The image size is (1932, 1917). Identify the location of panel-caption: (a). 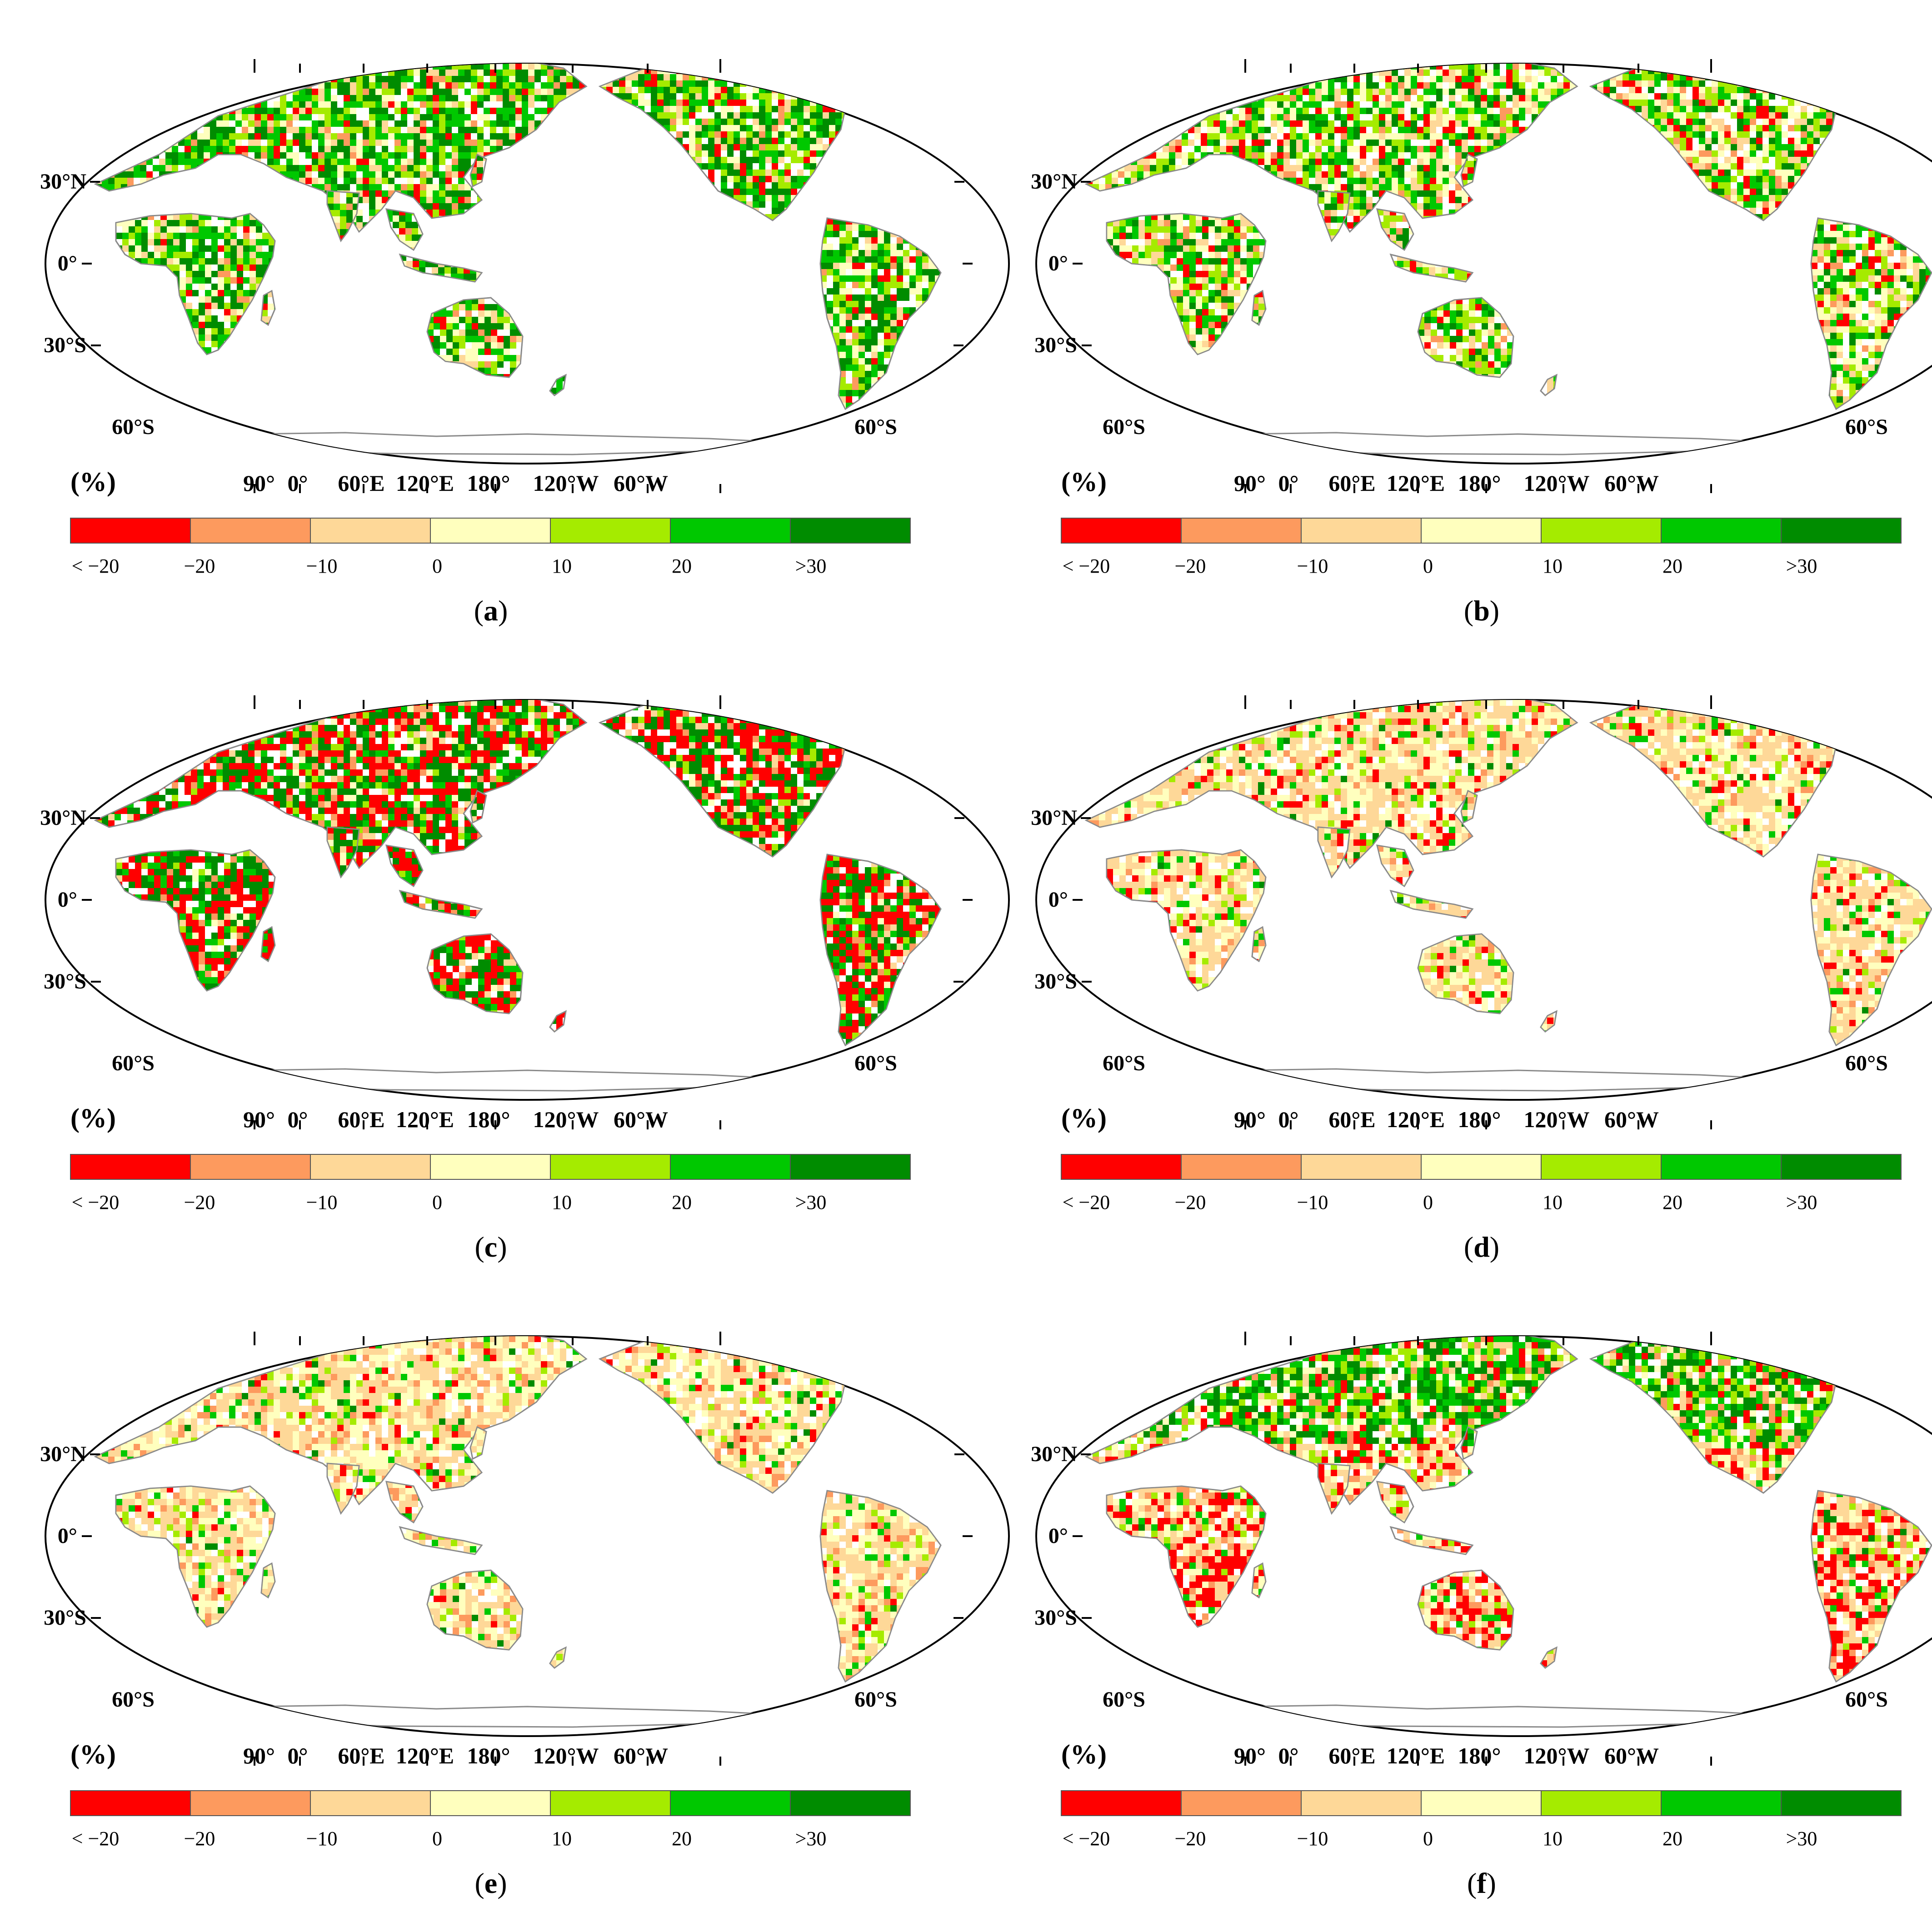
(491, 610).